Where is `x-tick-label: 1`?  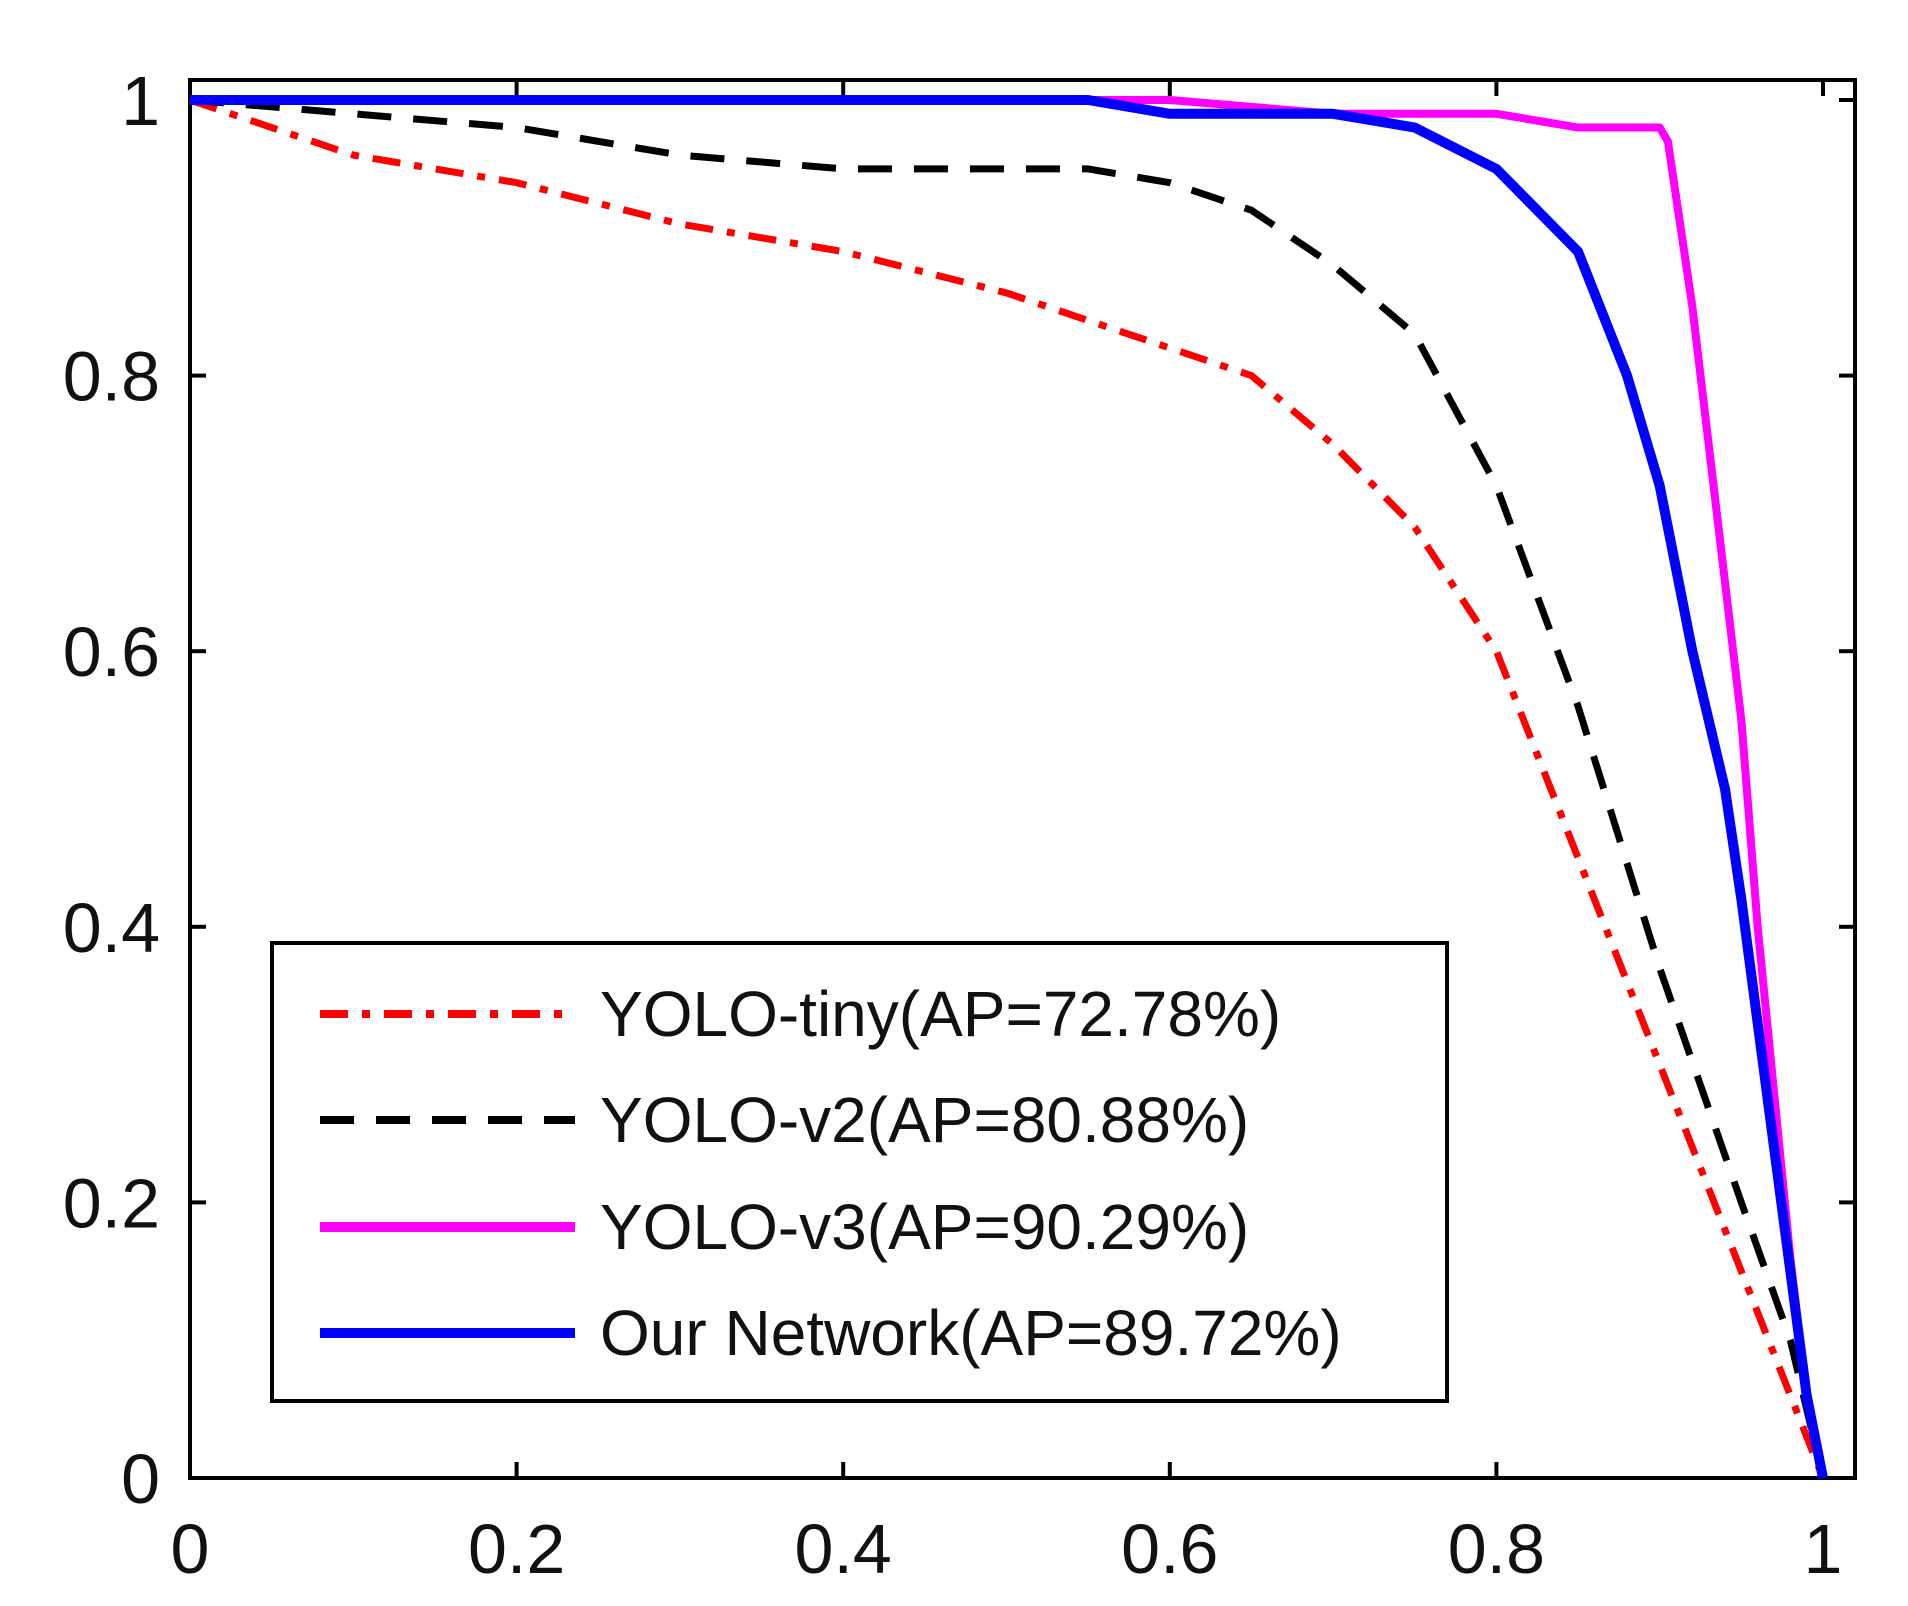 x-tick-label: 1 is located at coordinates (1823, 1549).